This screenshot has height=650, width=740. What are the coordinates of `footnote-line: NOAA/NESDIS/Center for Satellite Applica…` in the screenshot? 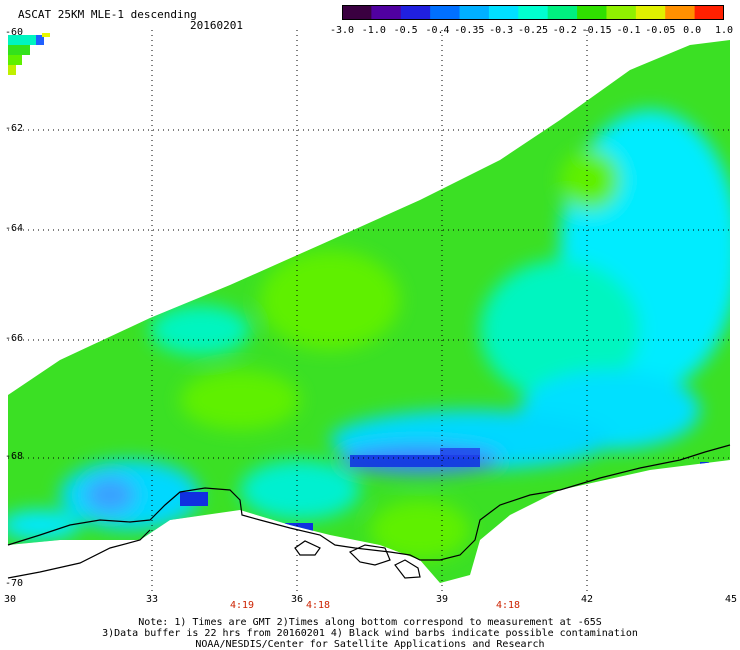 It's located at (370, 644).